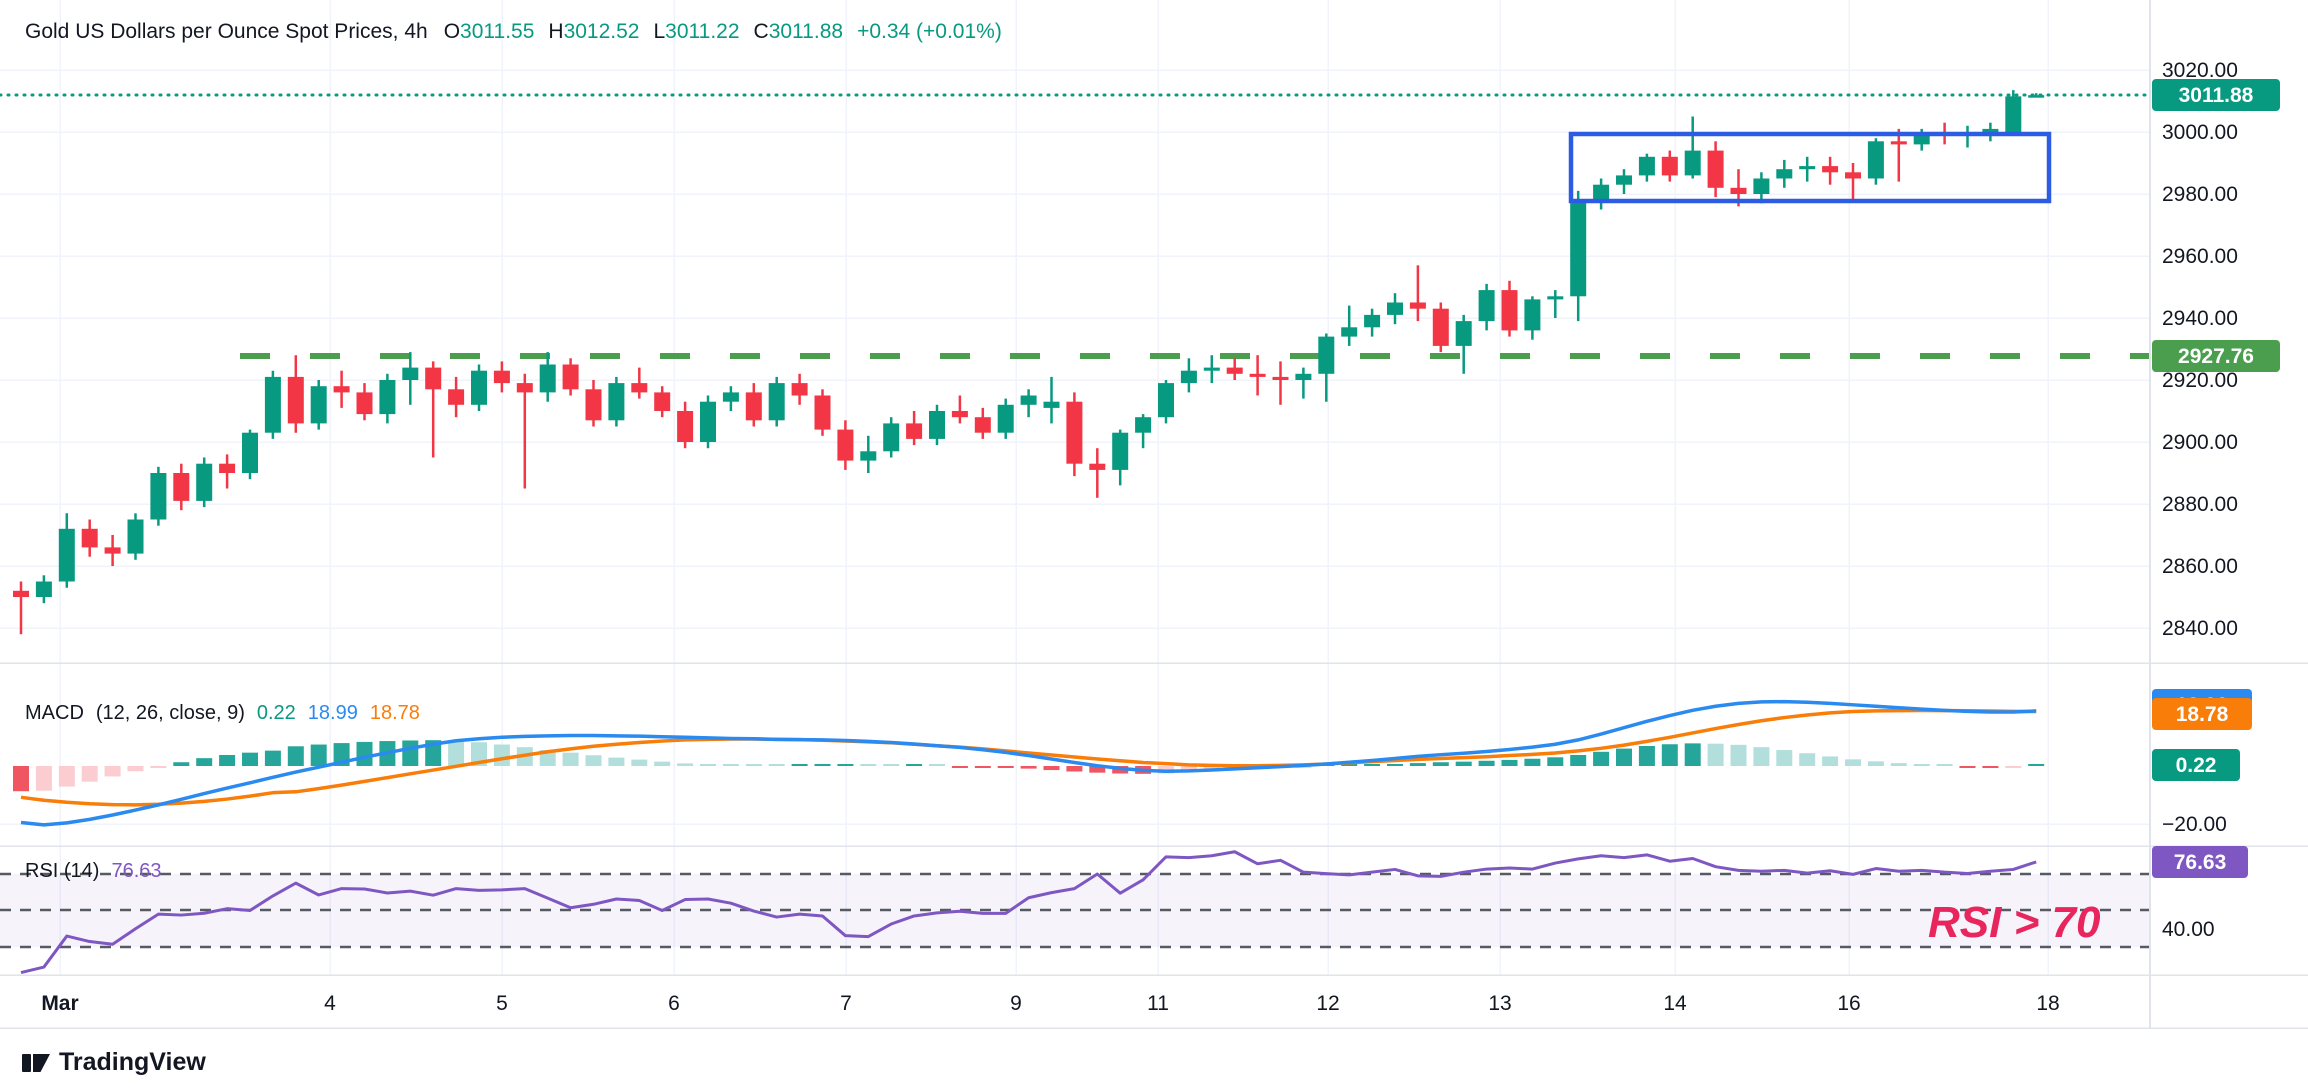 The height and width of the screenshot is (1092, 2308). Describe the element at coordinates (1029, 766) in the screenshot. I see `macd-histogram` at that location.